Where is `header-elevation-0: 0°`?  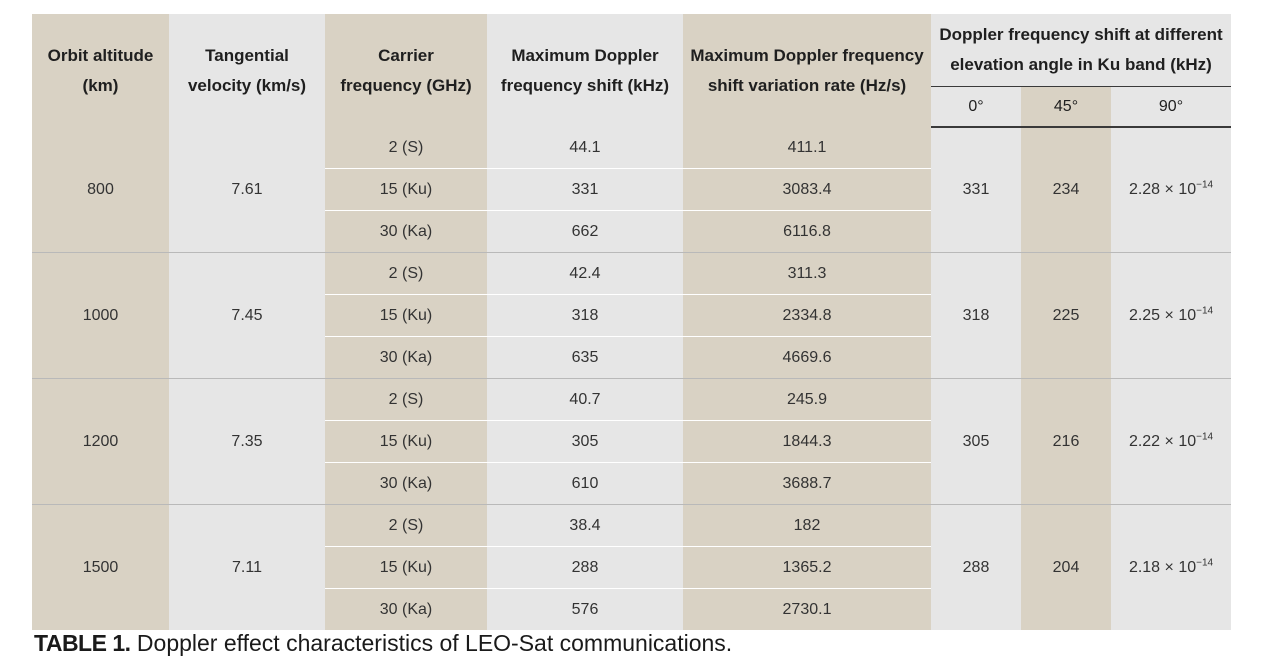
header-elevation-0: 0° is located at coordinates (976, 107).